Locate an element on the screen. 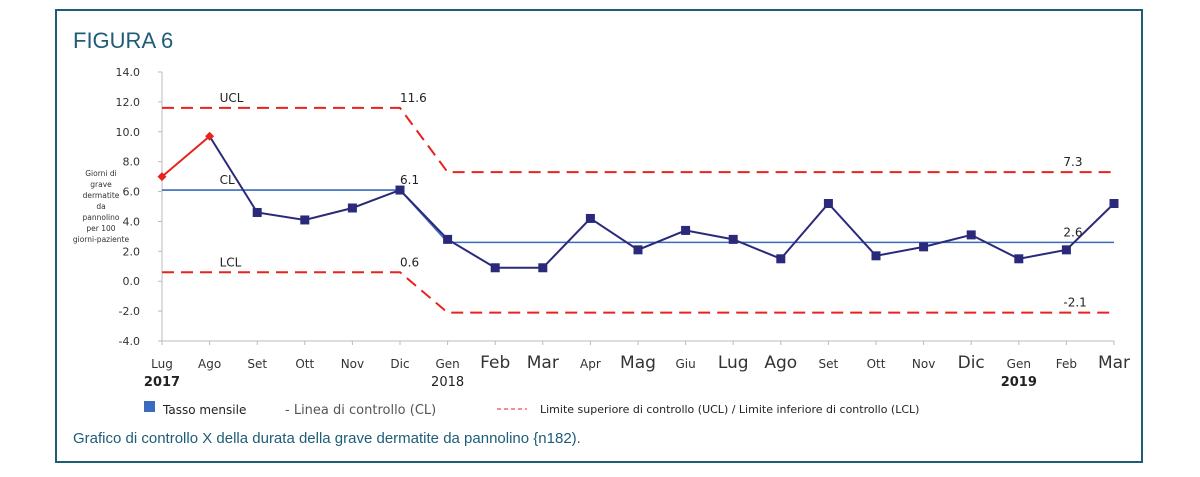 This screenshot has height=477, width=1200. y-tick-label: 0.0 is located at coordinates (132, 281).